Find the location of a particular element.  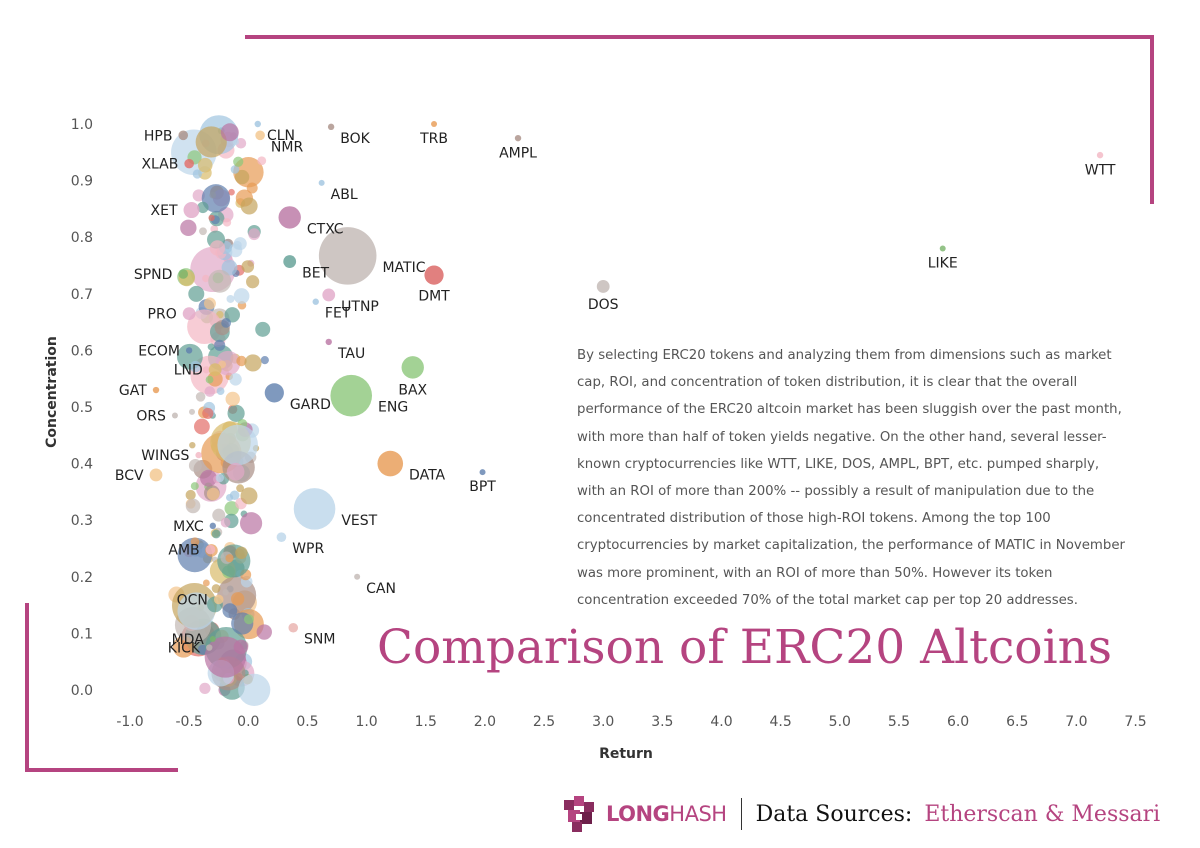

point-like is located at coordinates (942, 248).